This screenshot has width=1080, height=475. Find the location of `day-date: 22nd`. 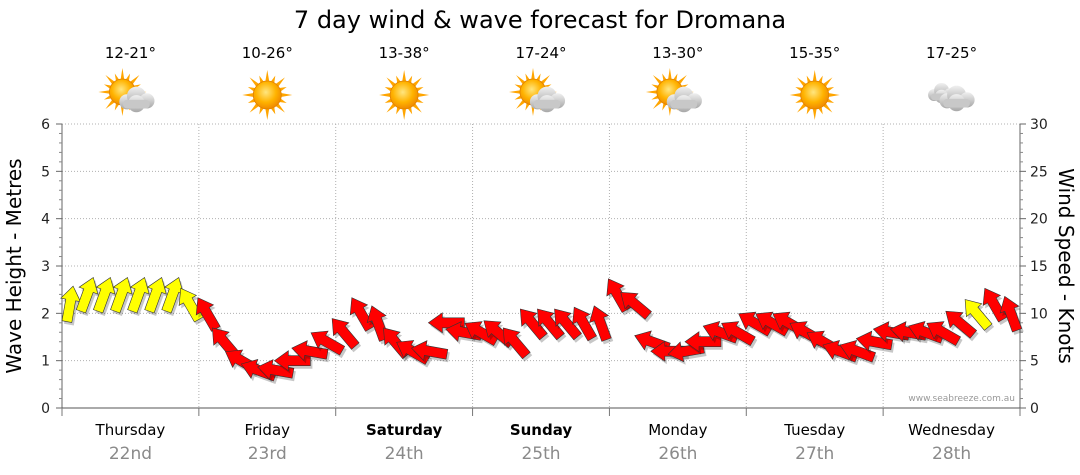

day-date: 22nd is located at coordinates (130, 454).